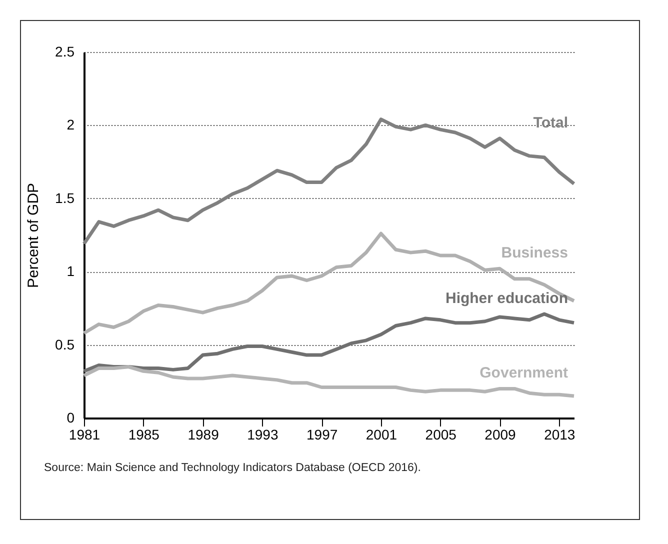 Image resolution: width=668 pixels, height=544 pixels. I want to click on series-label: Business, so click(534, 253).